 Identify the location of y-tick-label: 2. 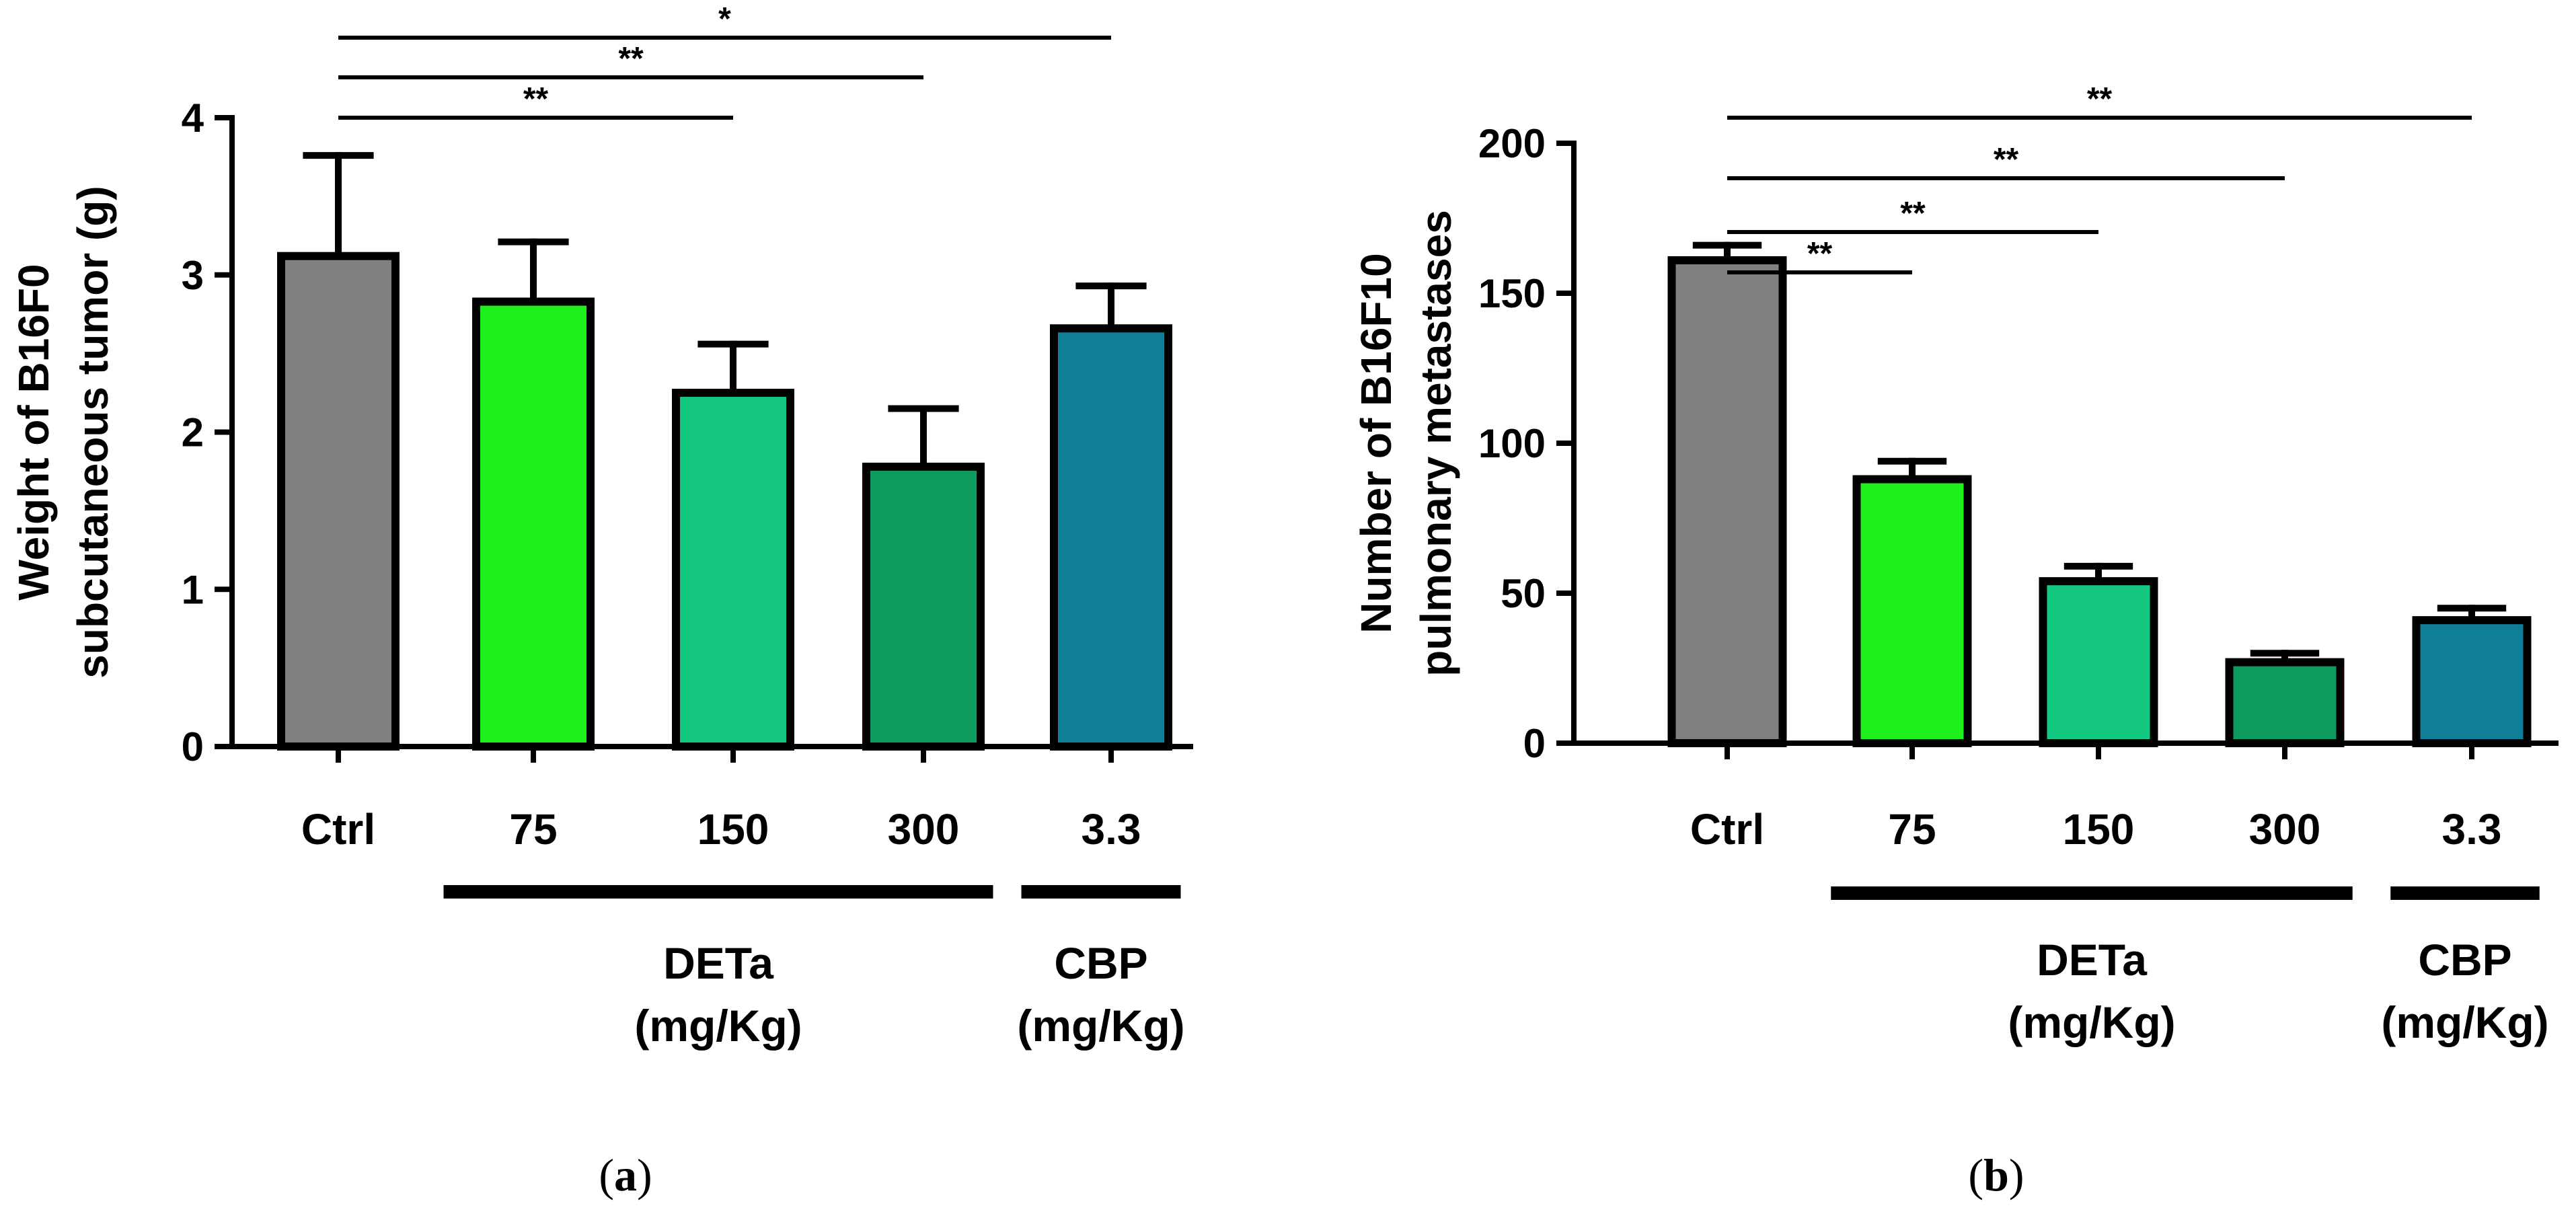
(193, 433).